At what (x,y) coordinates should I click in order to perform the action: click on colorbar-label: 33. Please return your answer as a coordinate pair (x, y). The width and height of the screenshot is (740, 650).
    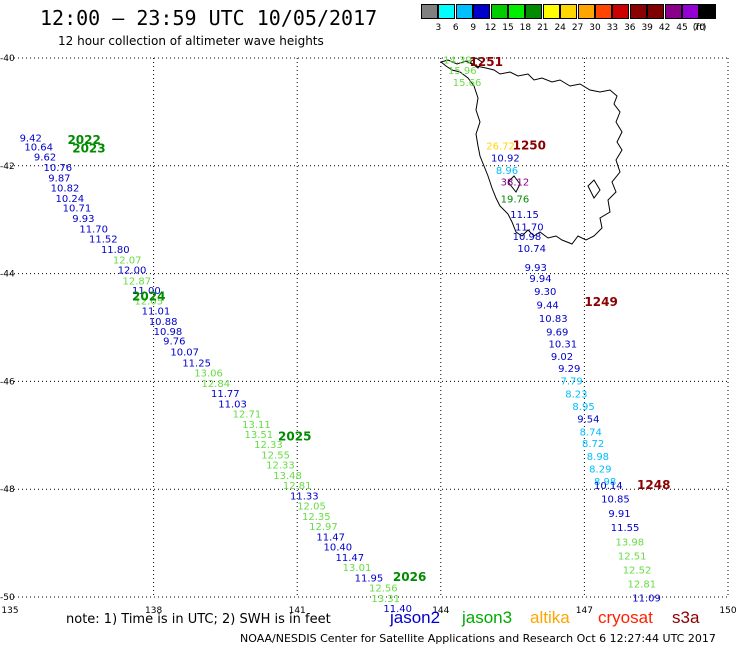
    Looking at the image, I should click on (612, 28).